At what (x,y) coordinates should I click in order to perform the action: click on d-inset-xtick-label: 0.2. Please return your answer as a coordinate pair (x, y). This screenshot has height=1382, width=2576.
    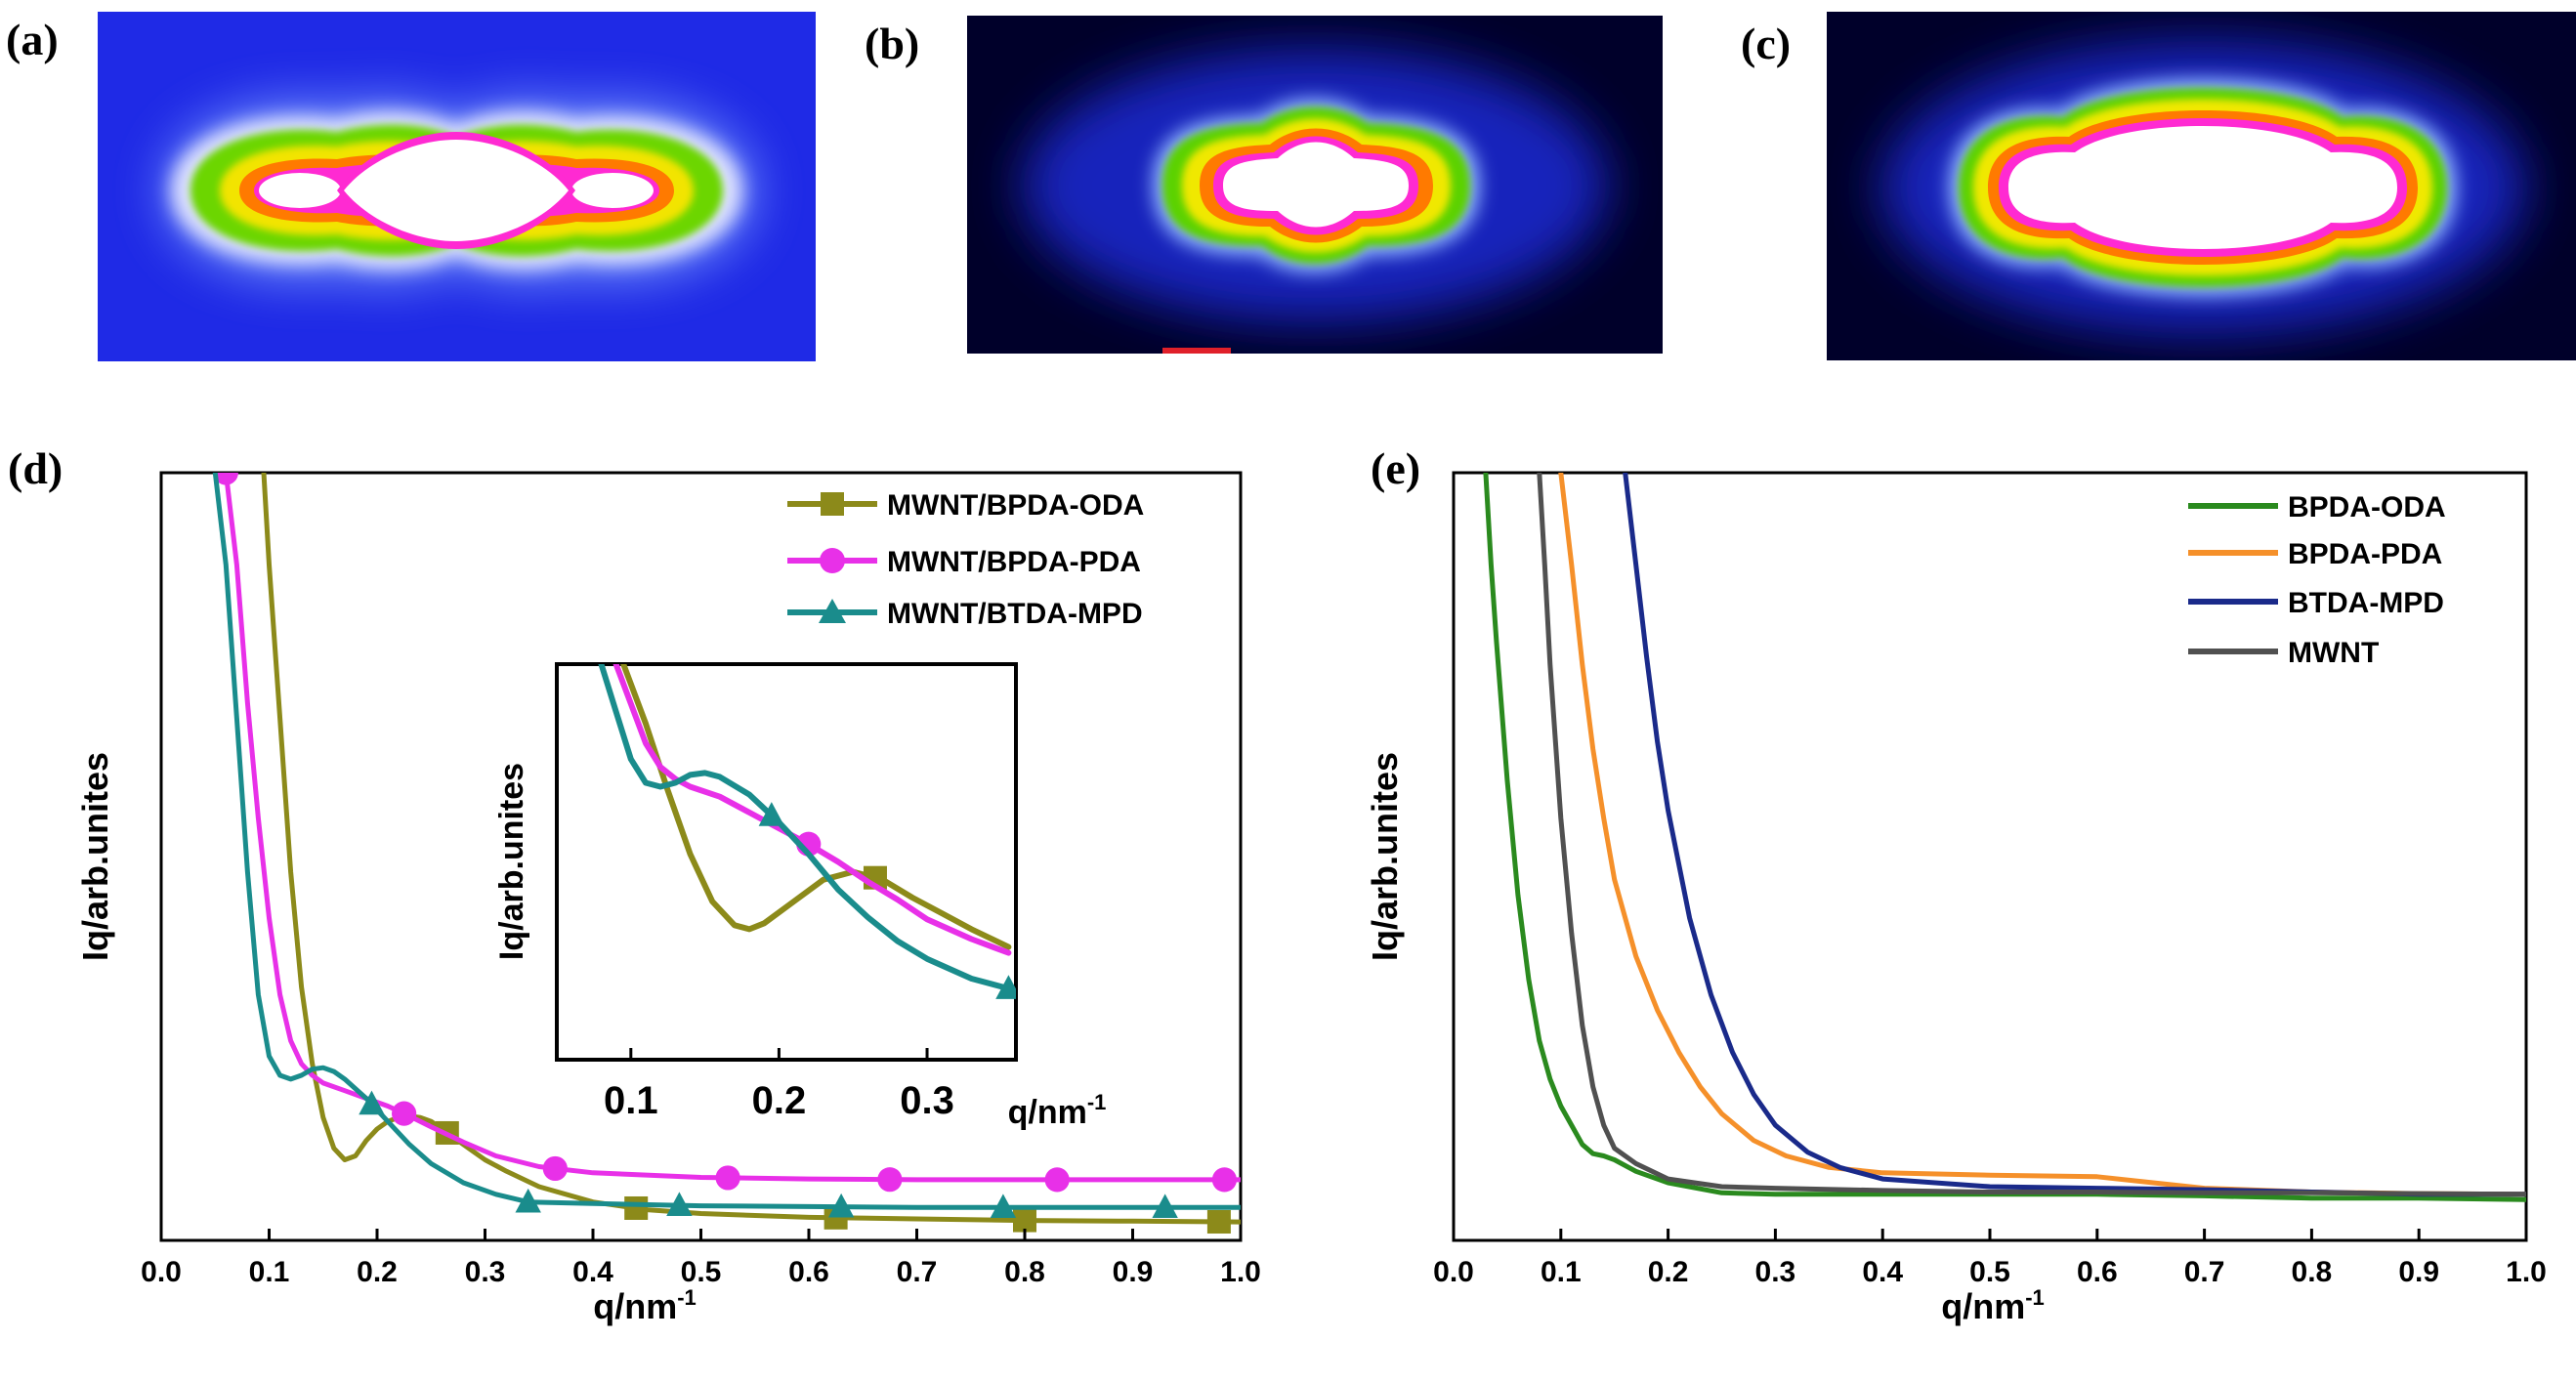
    Looking at the image, I should click on (779, 1101).